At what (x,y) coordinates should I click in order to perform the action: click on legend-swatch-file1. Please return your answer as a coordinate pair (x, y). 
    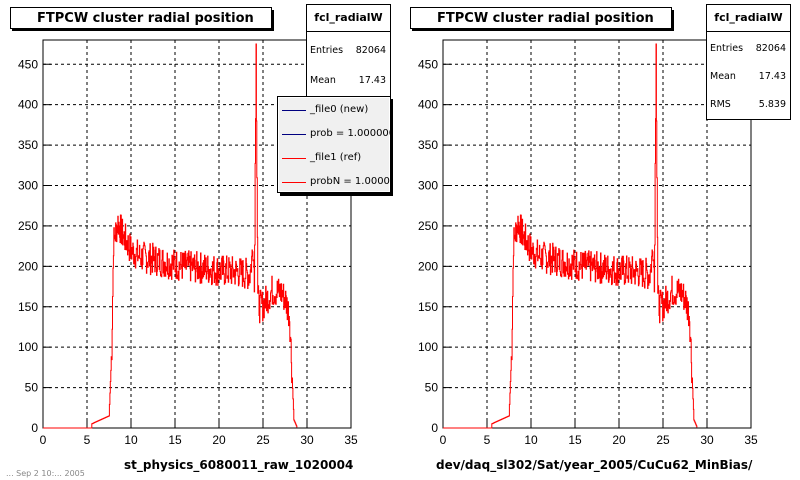
    Looking at the image, I should click on (294, 158).